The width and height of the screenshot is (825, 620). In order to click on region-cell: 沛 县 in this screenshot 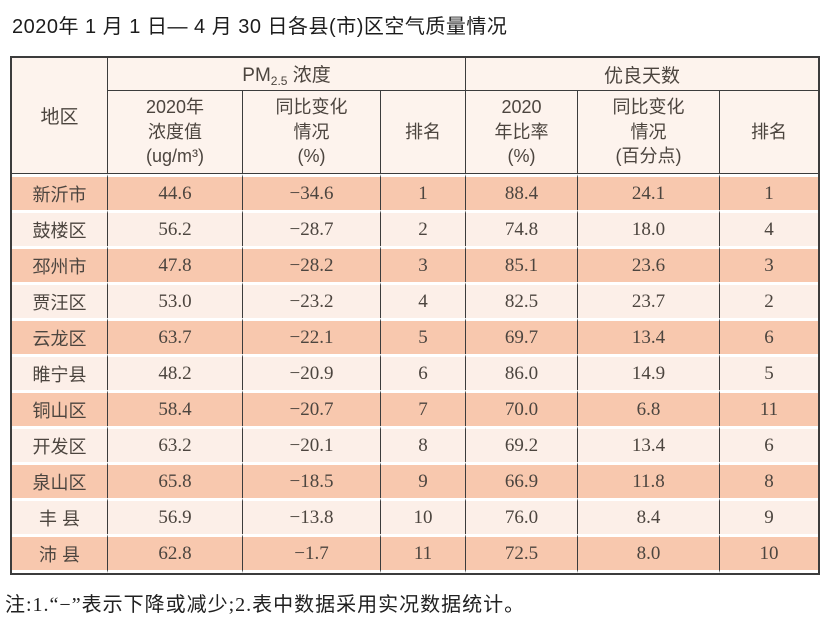, I will do `click(59, 553)`.